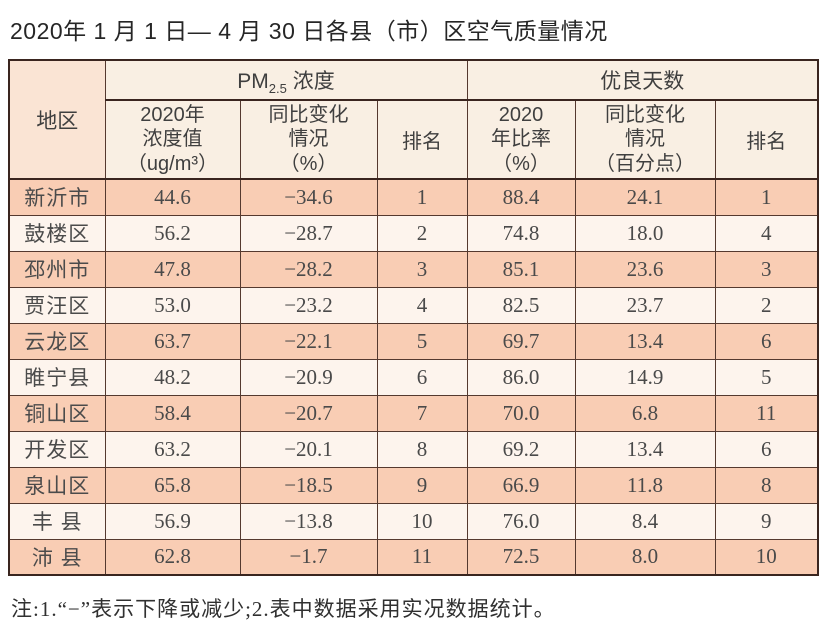 The height and width of the screenshot is (623, 825). What do you see at coordinates (645, 377) in the screenshot?
I see `cell-gd-change: 14.9` at bounding box center [645, 377].